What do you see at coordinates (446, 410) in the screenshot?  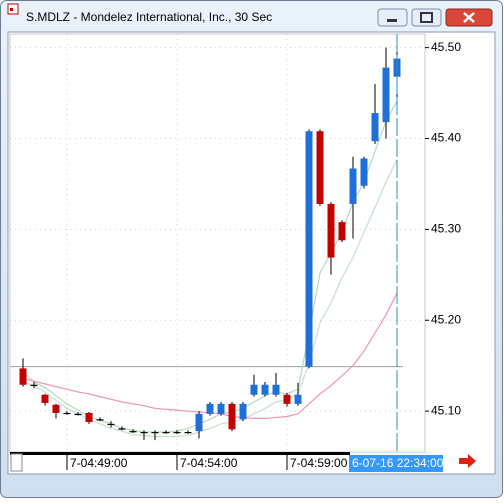 I see `y-tick-label: 45.10` at bounding box center [446, 410].